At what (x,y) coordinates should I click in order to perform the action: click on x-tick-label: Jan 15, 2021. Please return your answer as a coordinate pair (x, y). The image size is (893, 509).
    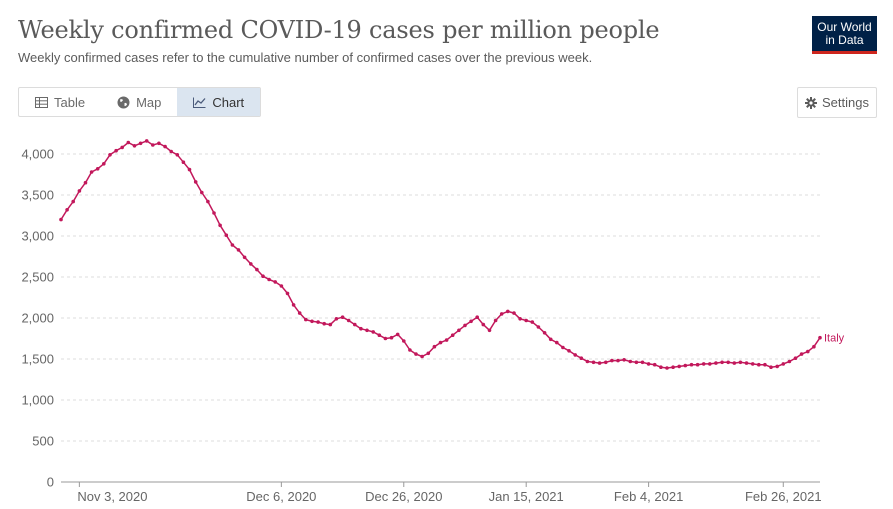
    Looking at the image, I should click on (526, 496).